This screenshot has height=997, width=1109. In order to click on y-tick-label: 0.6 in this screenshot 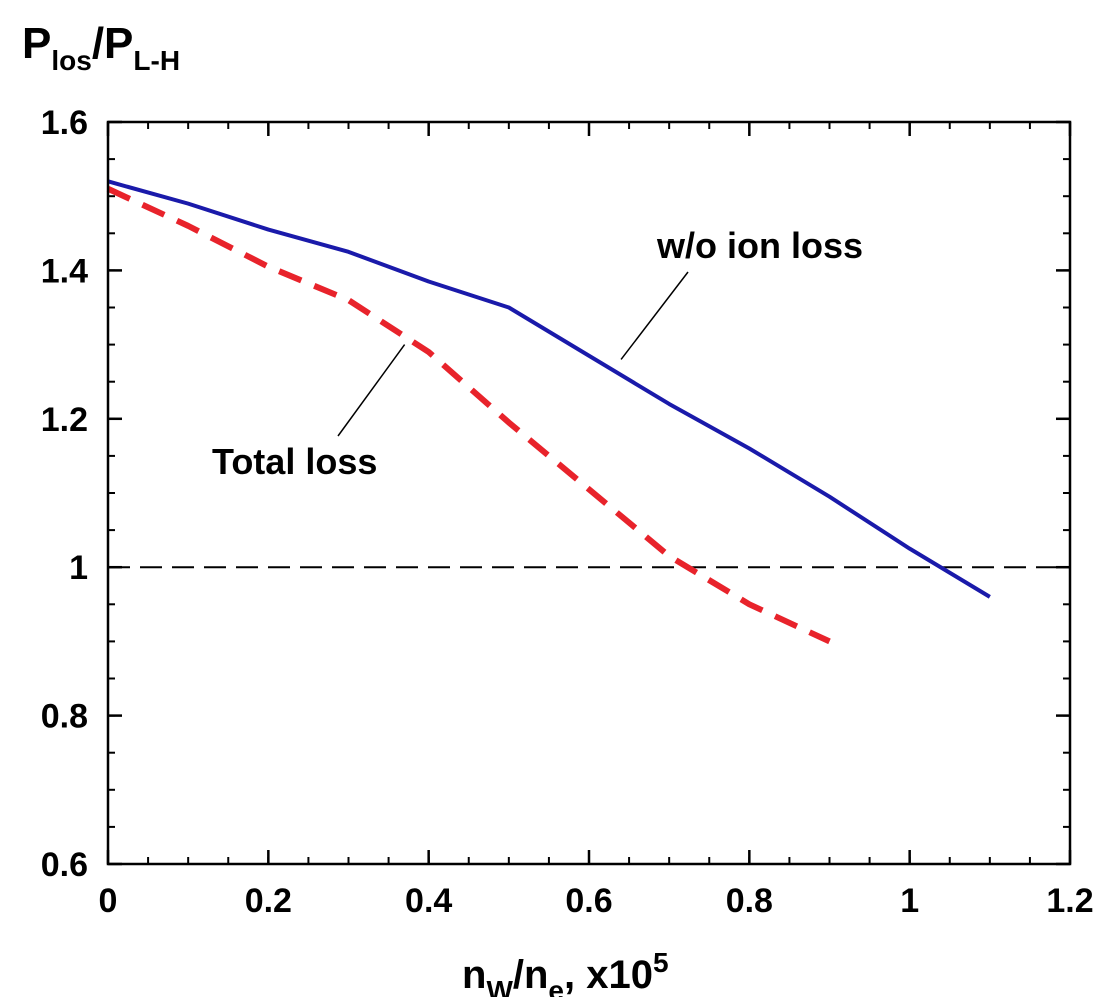, I will do `click(64, 865)`.